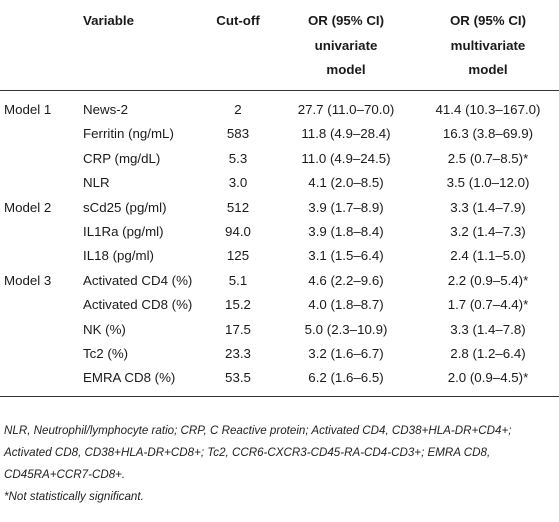 The image size is (559, 522). What do you see at coordinates (488, 158) in the screenshot?
I see `cell-multivariate: 2.5 (0.7–8.5)*` at bounding box center [488, 158].